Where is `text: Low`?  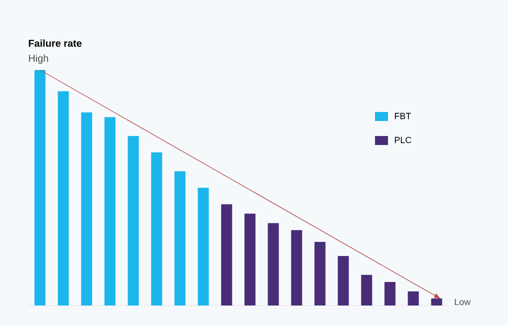
text: Low is located at coordinates (462, 302).